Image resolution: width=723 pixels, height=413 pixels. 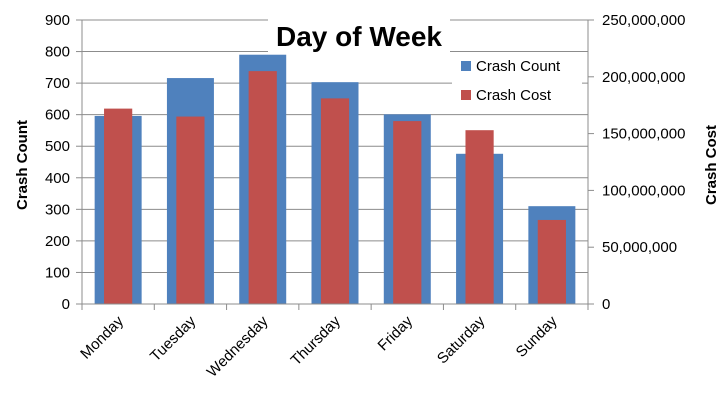 I want to click on right-tick-label: 200,000,000, so click(x=643, y=77).